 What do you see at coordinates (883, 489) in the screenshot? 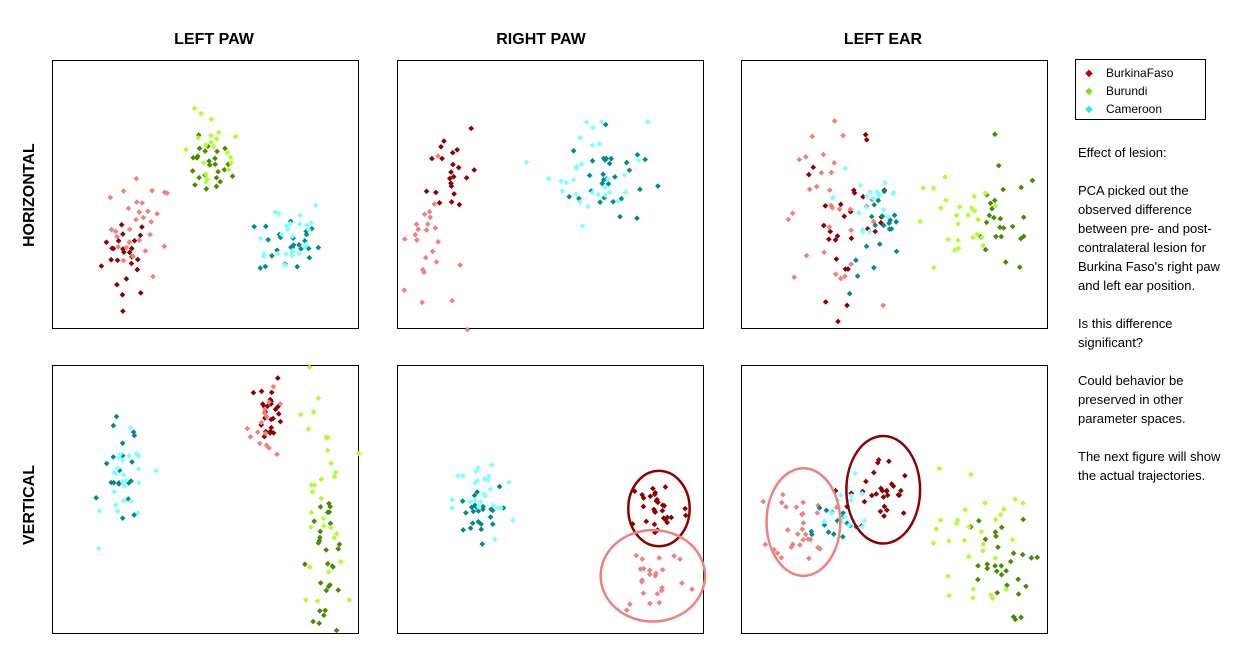
I see `highlight-ellipse-burkina_pre` at bounding box center [883, 489].